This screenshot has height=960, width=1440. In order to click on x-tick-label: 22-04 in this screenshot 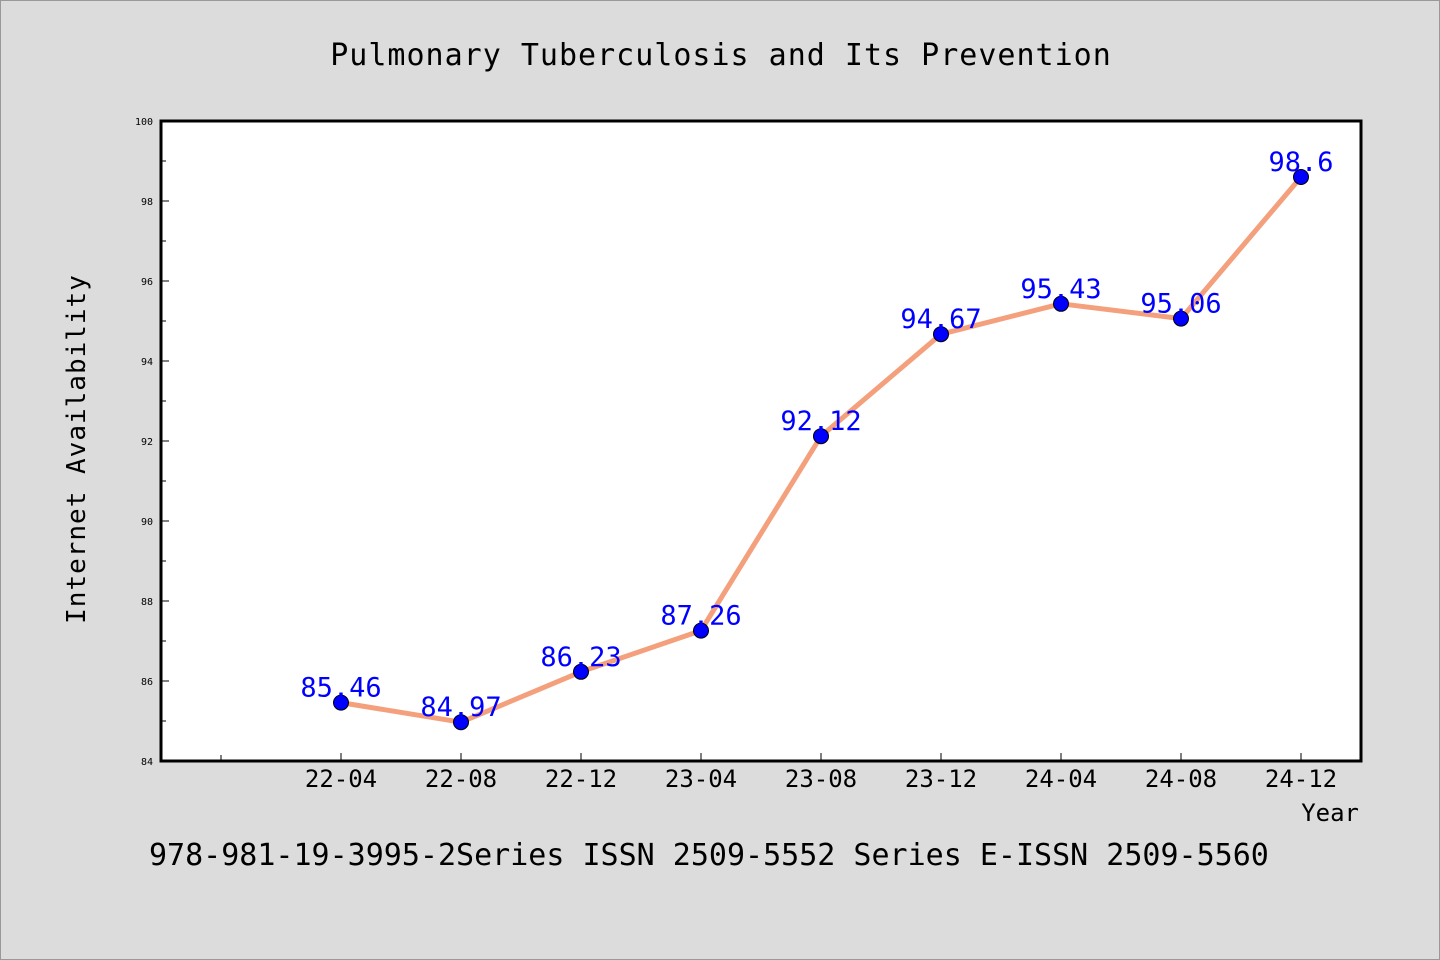, I will do `click(341, 779)`.